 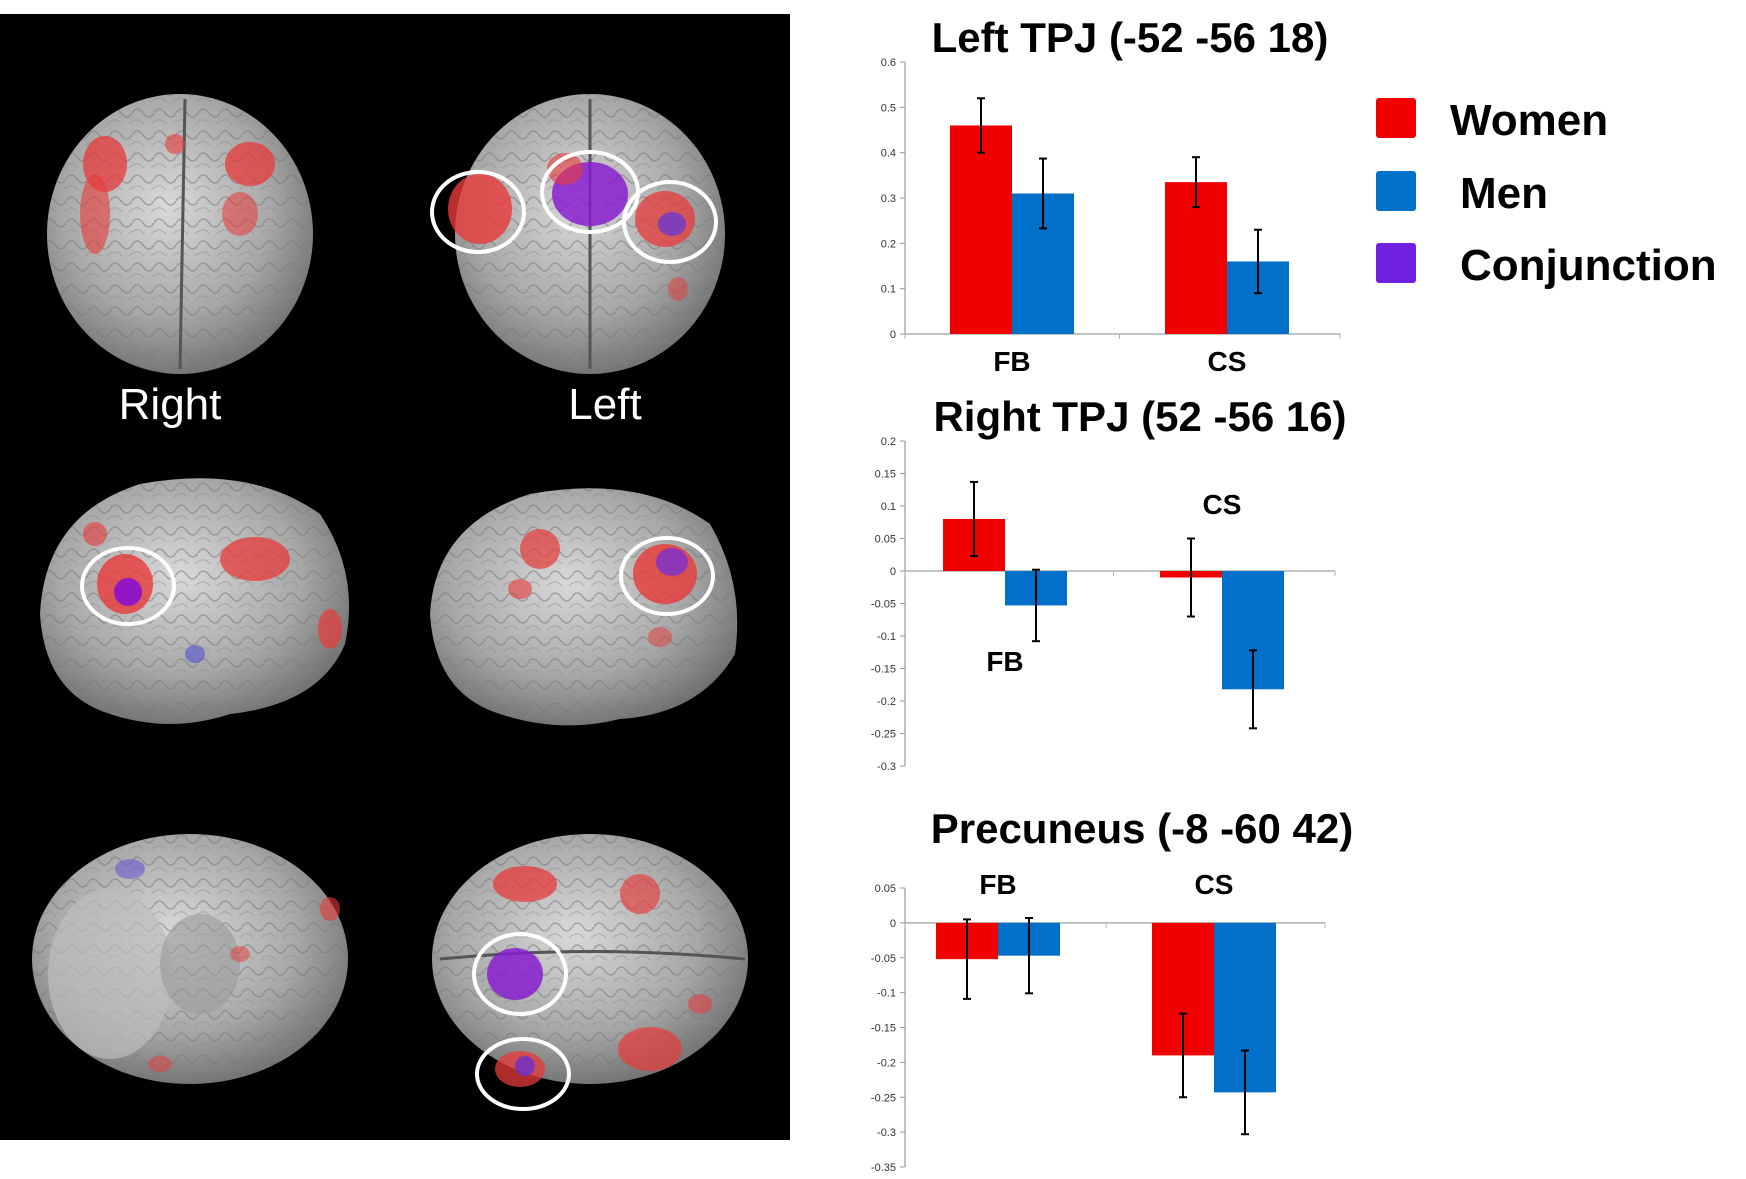 I want to click on legend-swatch-men, so click(x=1396, y=191).